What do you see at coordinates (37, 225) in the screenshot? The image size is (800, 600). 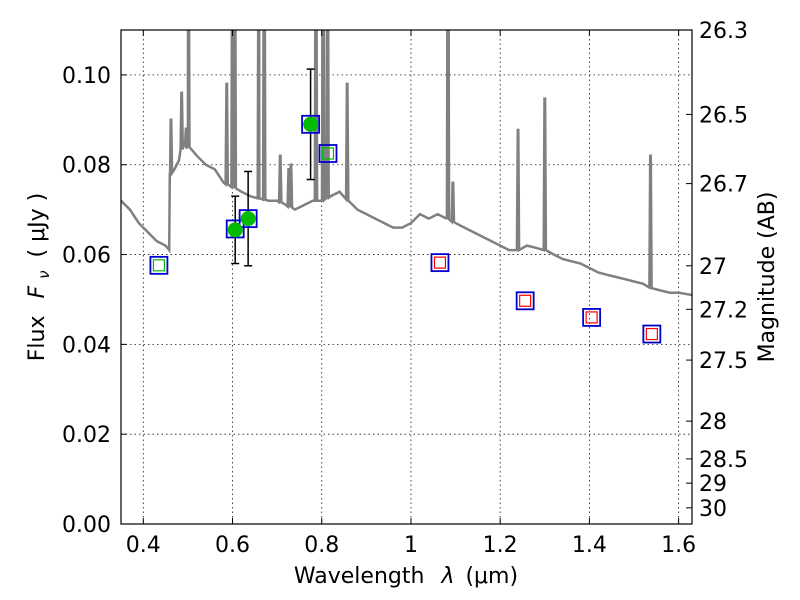 I see `y-axis-label-units: ( μJy )` at bounding box center [37, 225].